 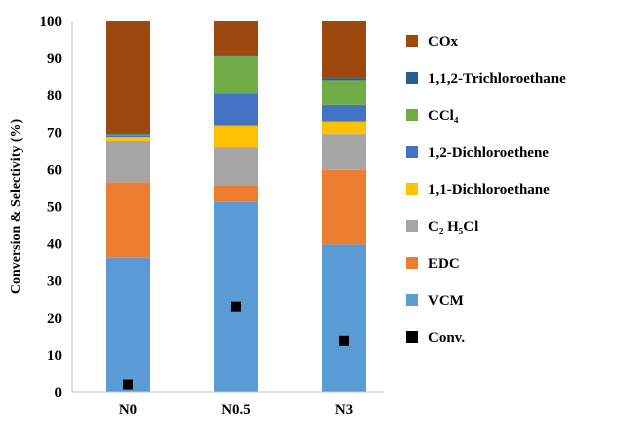 I want to click on bar-n0-5-edc, so click(x=236, y=193).